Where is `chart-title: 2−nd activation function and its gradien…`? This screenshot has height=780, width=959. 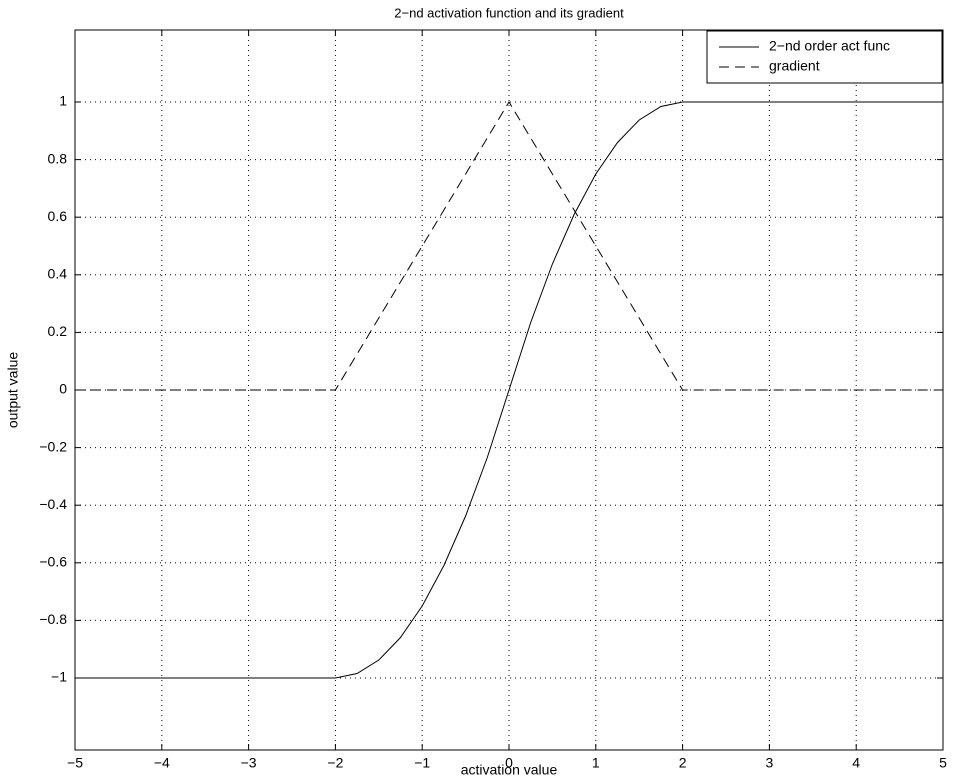 chart-title: 2−nd activation function and its gradien… is located at coordinates (509, 12).